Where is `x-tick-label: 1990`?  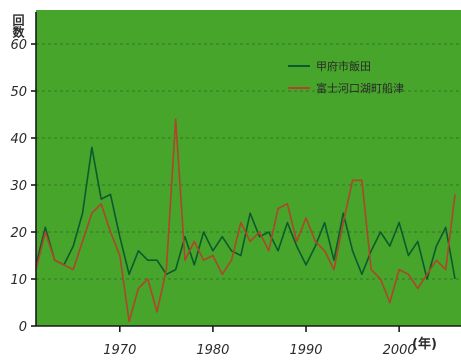
x-tick-label: 1990 is located at coordinates (305, 350).